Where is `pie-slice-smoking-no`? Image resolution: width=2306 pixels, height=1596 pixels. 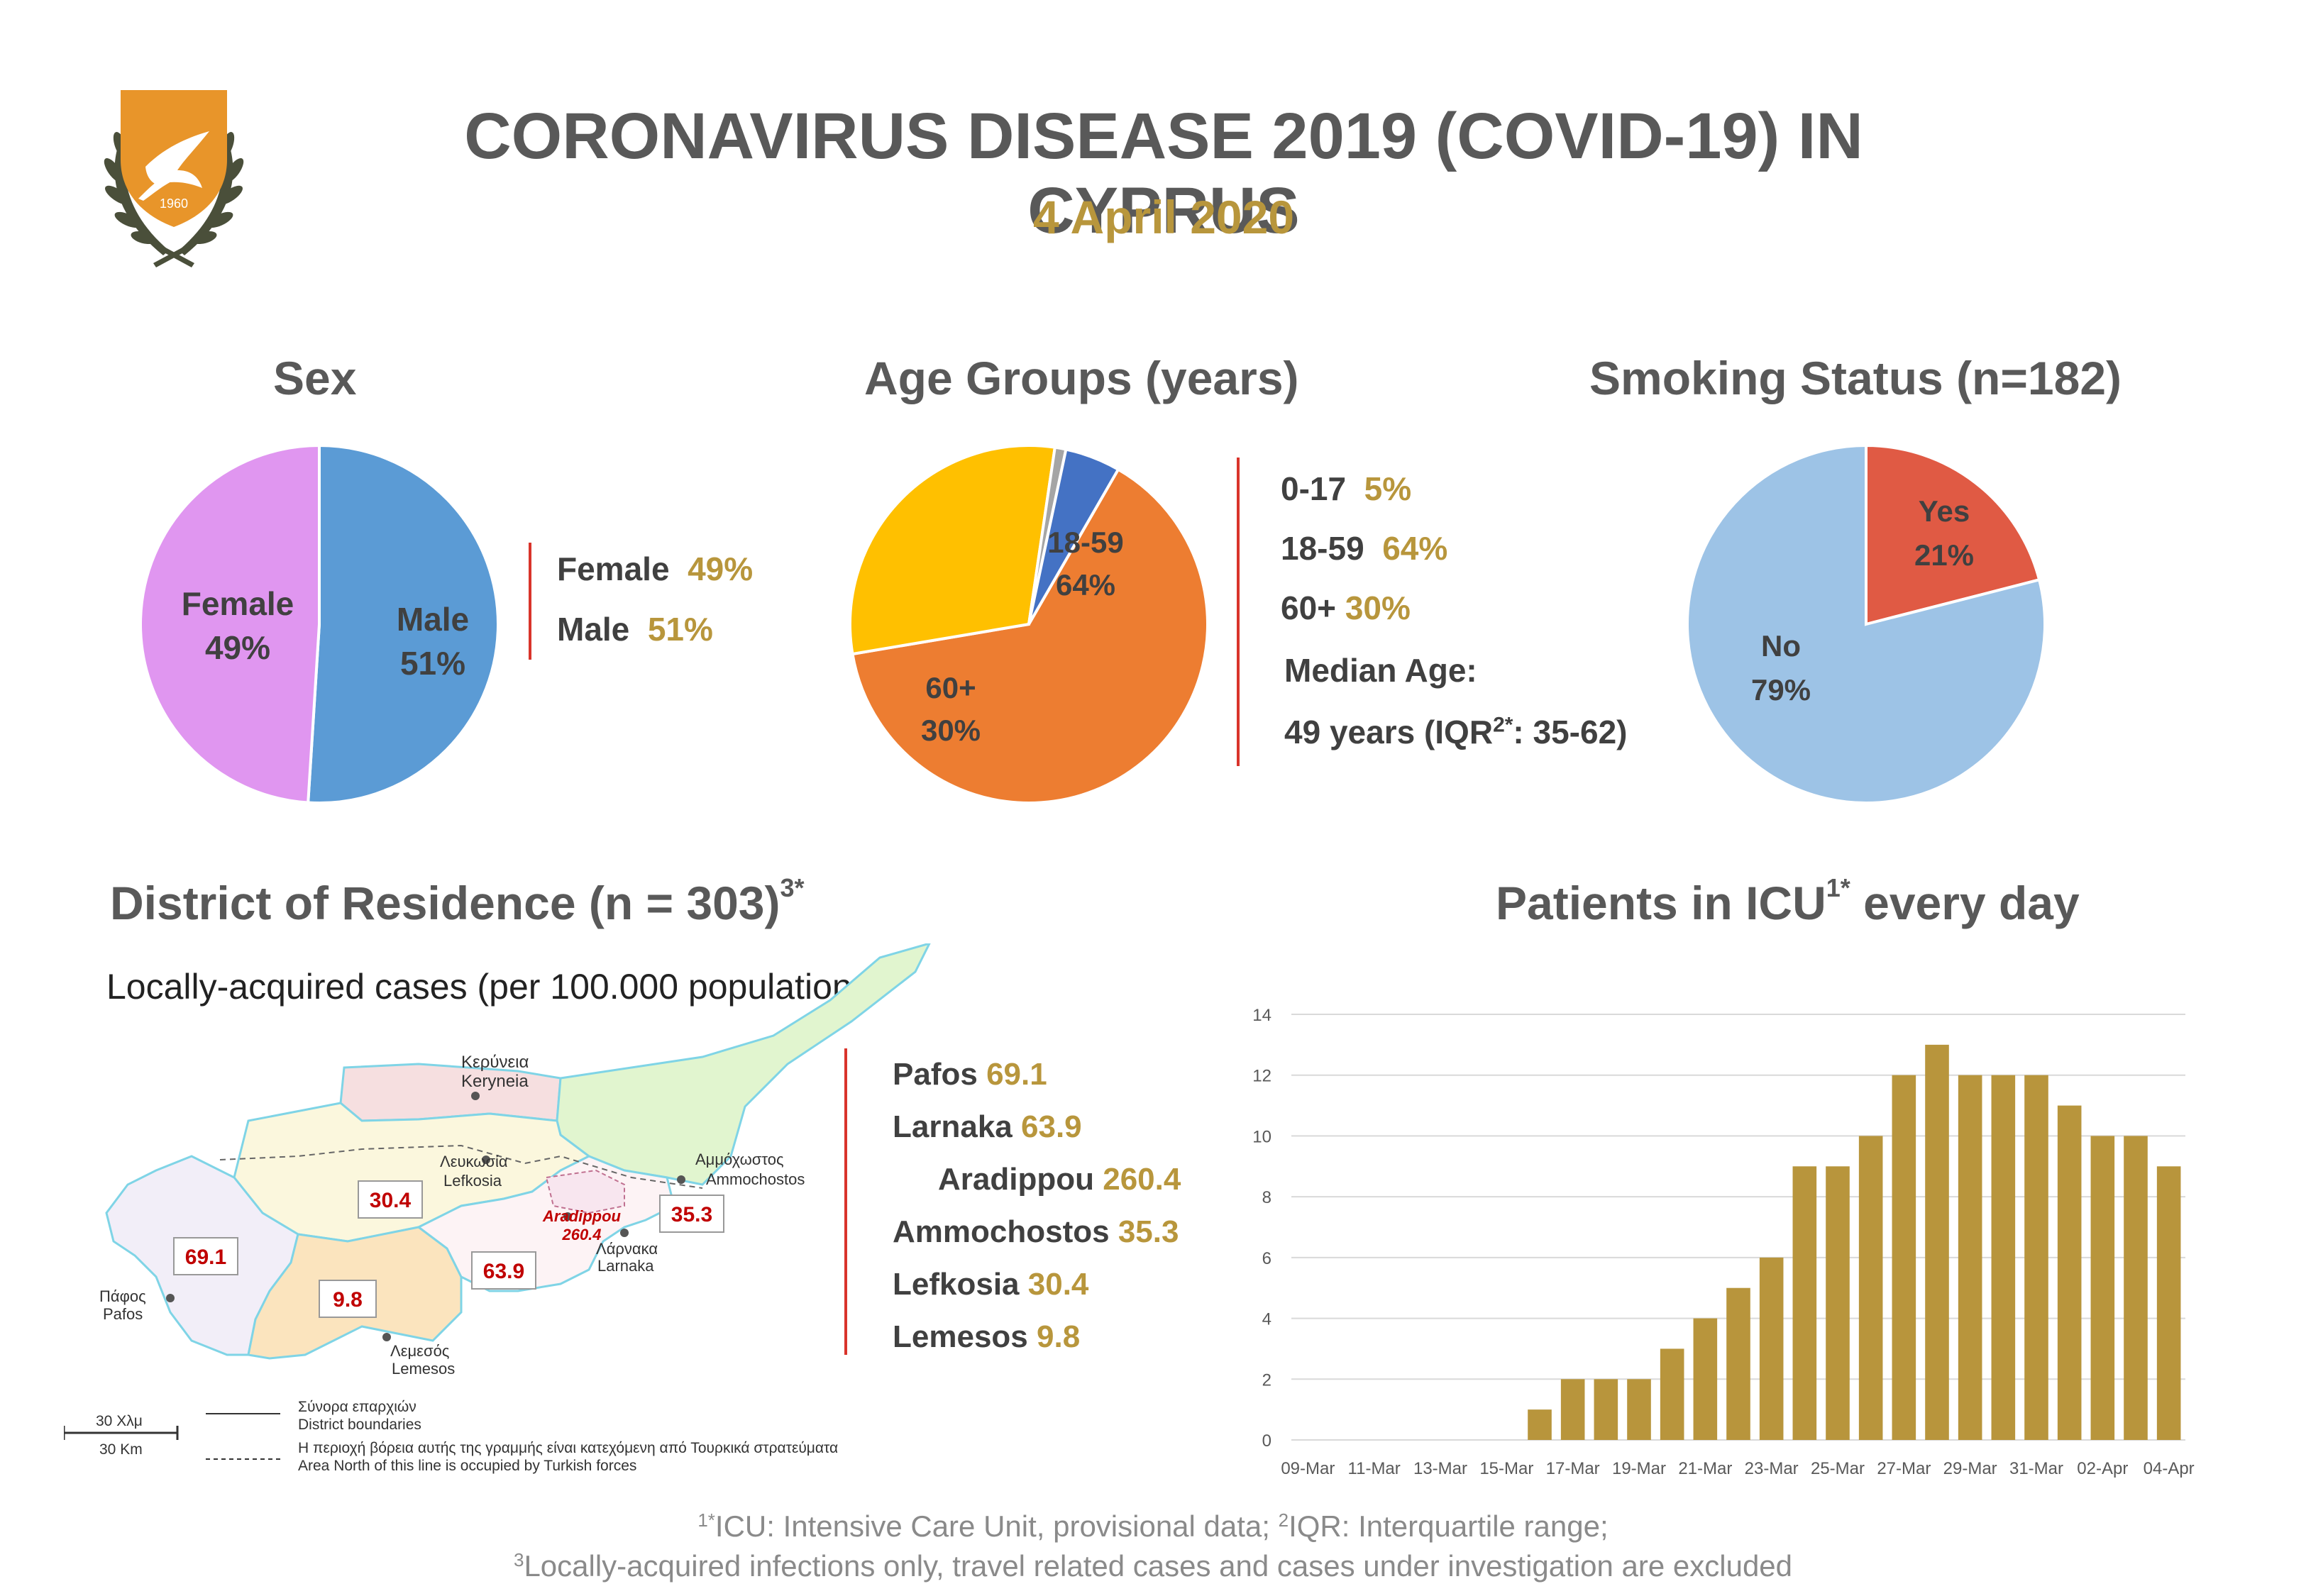 pie-slice-smoking-no is located at coordinates (1866, 623).